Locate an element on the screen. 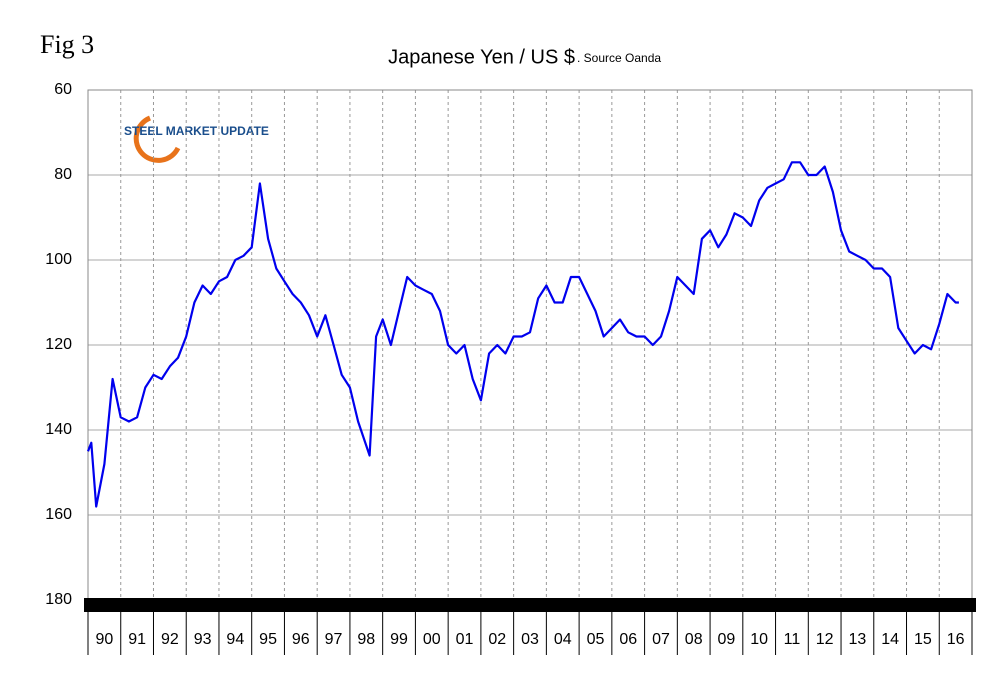 This screenshot has height=675, width=987. x-tick-label: 05 is located at coordinates (596, 639).